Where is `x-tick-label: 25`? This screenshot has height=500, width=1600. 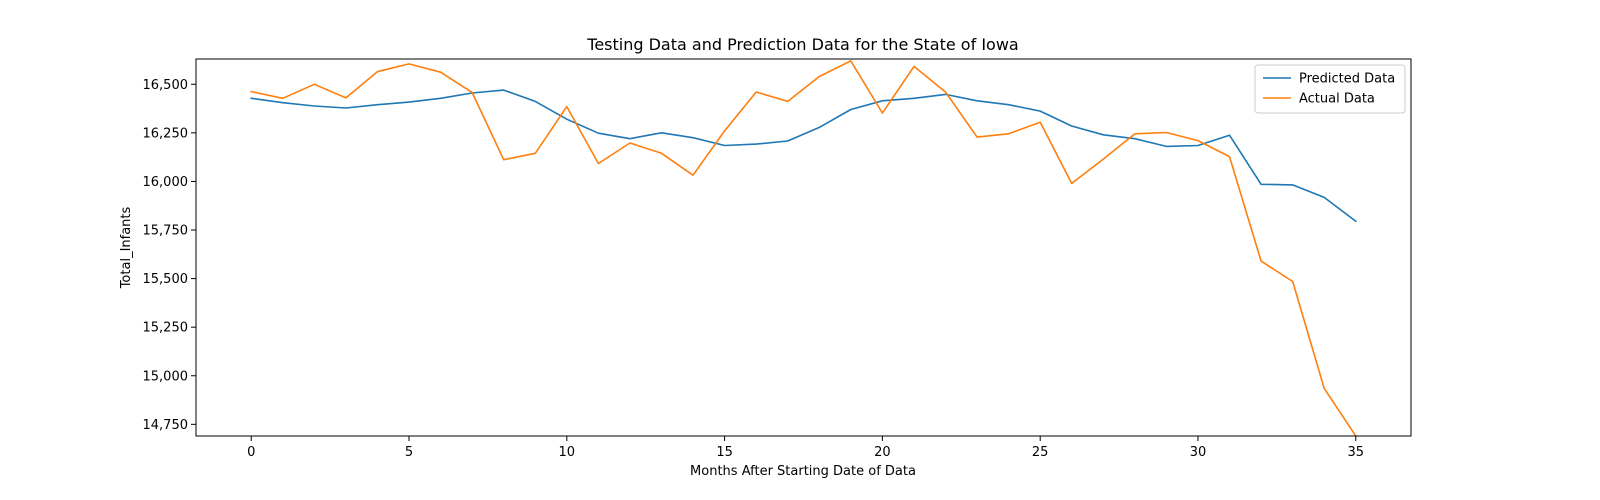 x-tick-label: 25 is located at coordinates (1040, 452).